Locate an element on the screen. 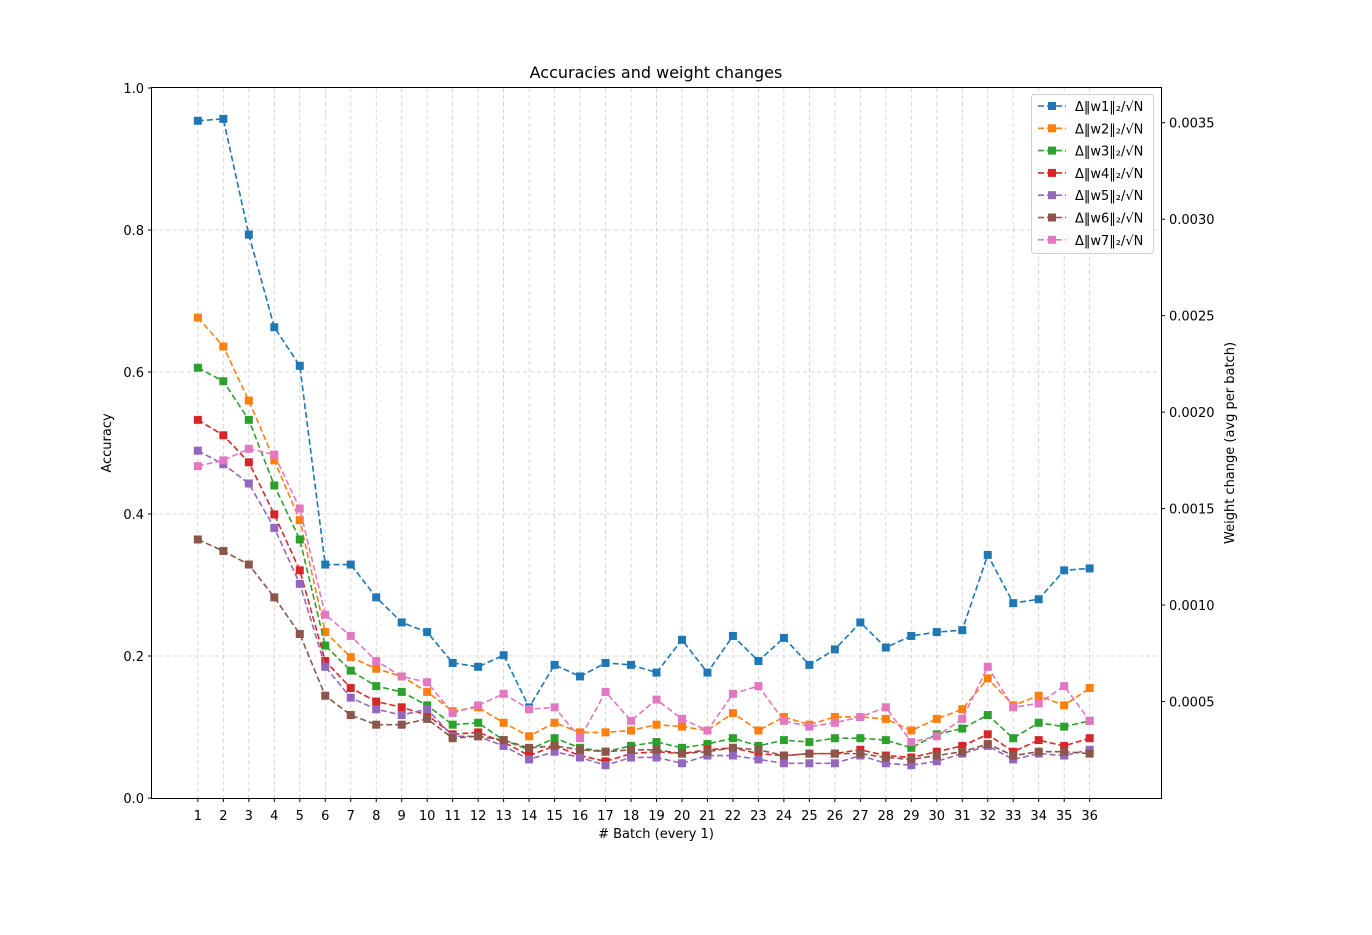  legend-label-w6: Δ‖w6‖₂/√N is located at coordinates (1109, 219).